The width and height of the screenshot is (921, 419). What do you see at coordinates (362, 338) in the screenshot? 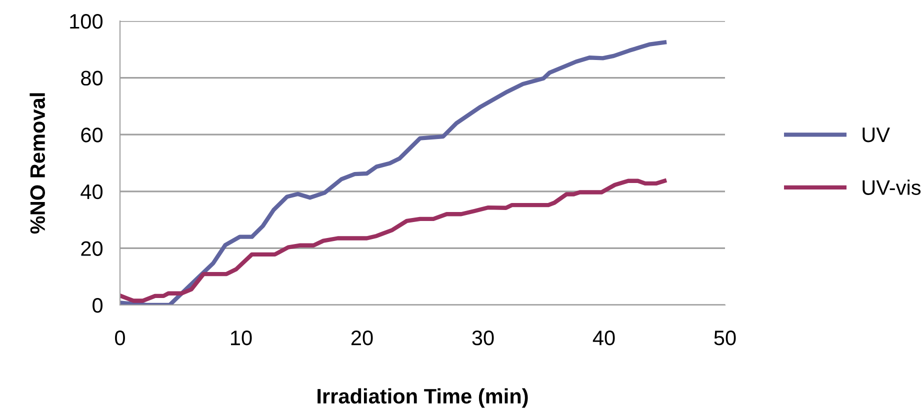
I see `x-tick-label: 20` at bounding box center [362, 338].